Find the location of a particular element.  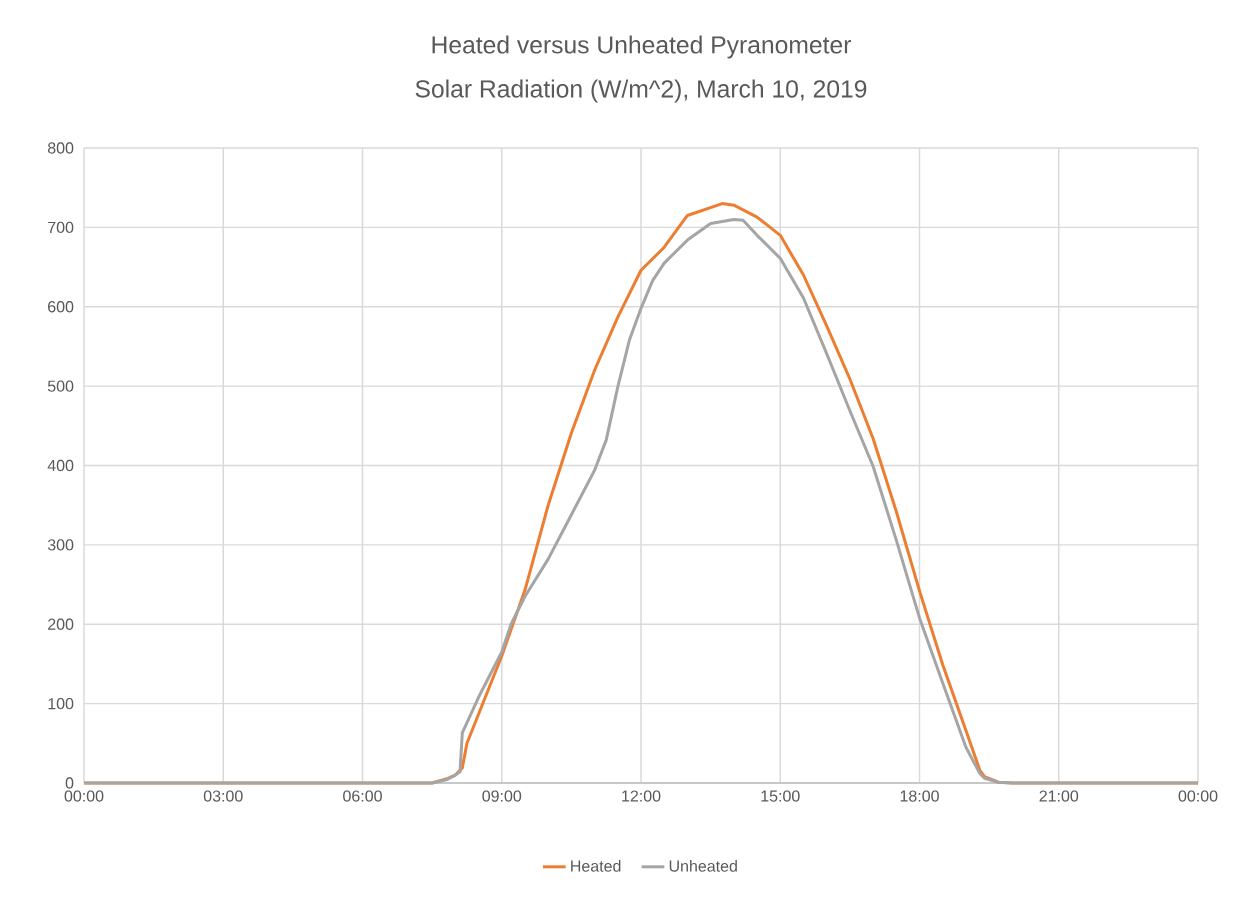

x-tick-label: 03:00 is located at coordinates (223, 796).